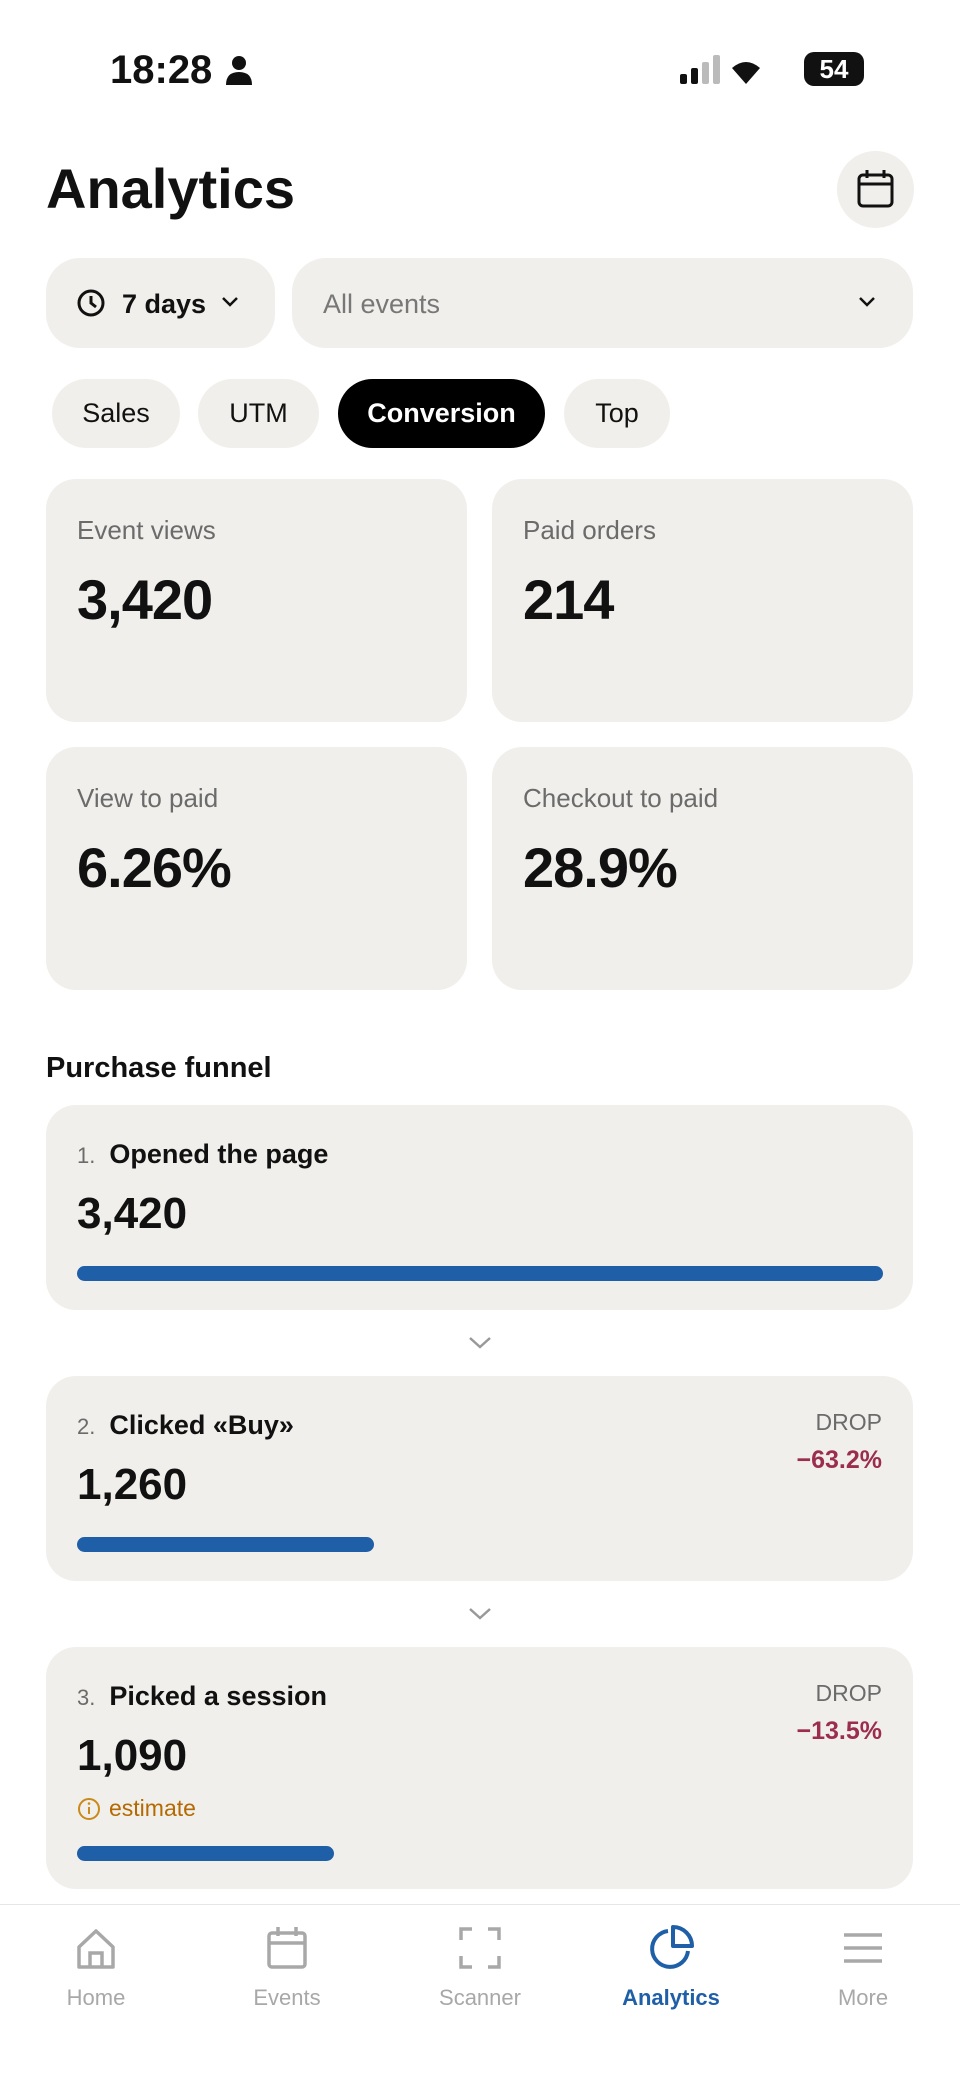  Describe the element at coordinates (702, 600) in the screenshot. I see `metric-card: Paid orders 214` at that location.